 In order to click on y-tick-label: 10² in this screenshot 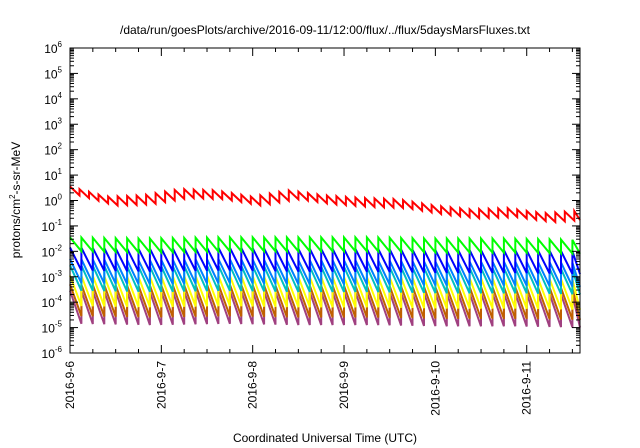, I will do `click(53, 150)`.